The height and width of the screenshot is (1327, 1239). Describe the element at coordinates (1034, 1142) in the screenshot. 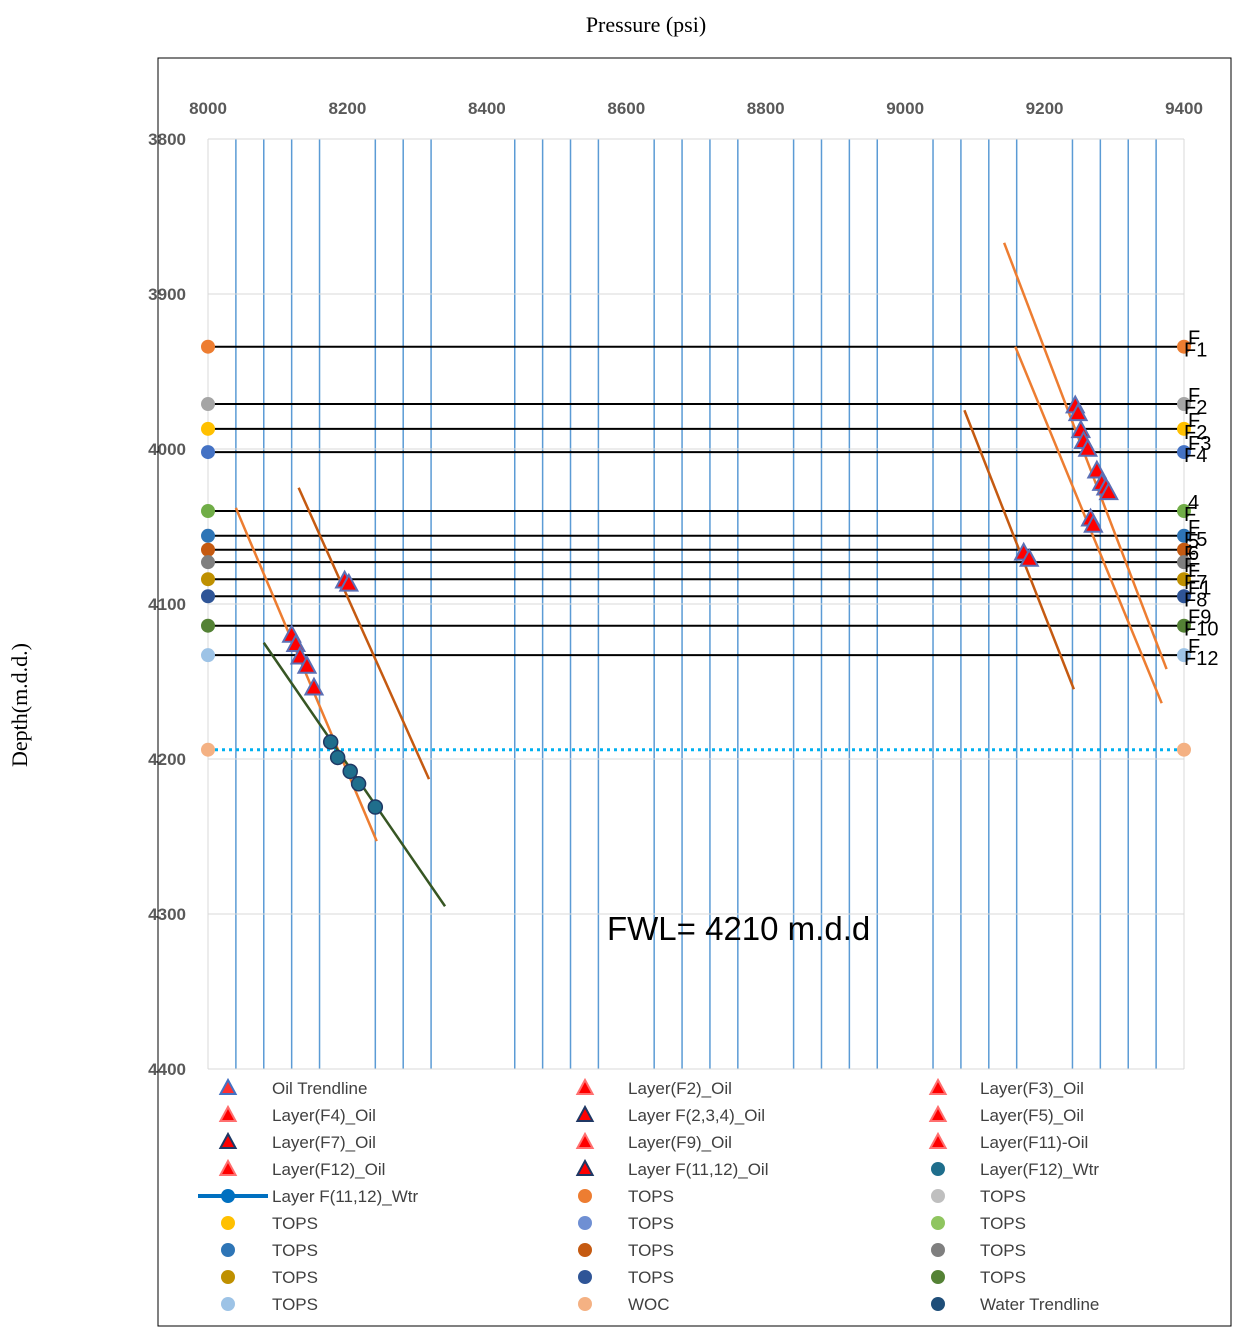

I see `legend-label: Layer(F11)-Oil` at that location.